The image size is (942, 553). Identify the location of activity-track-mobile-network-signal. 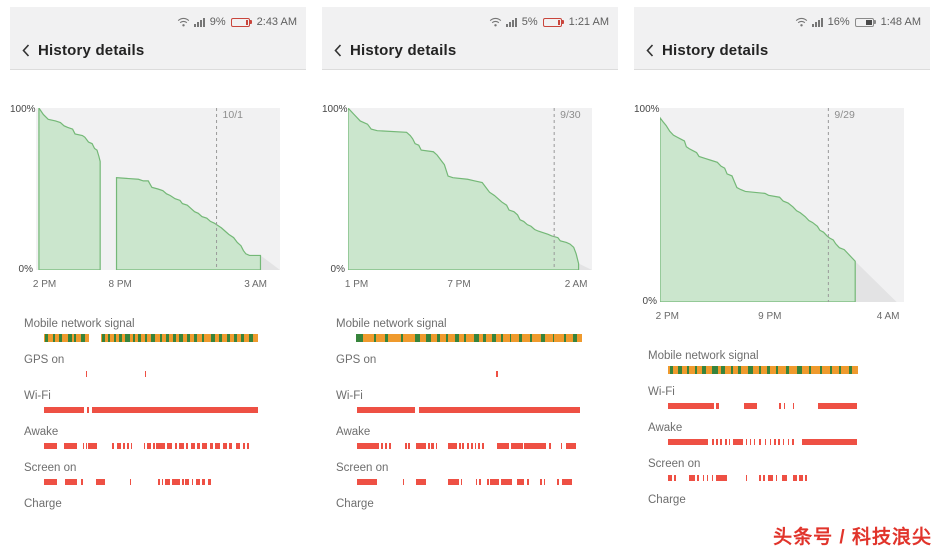
(469, 338).